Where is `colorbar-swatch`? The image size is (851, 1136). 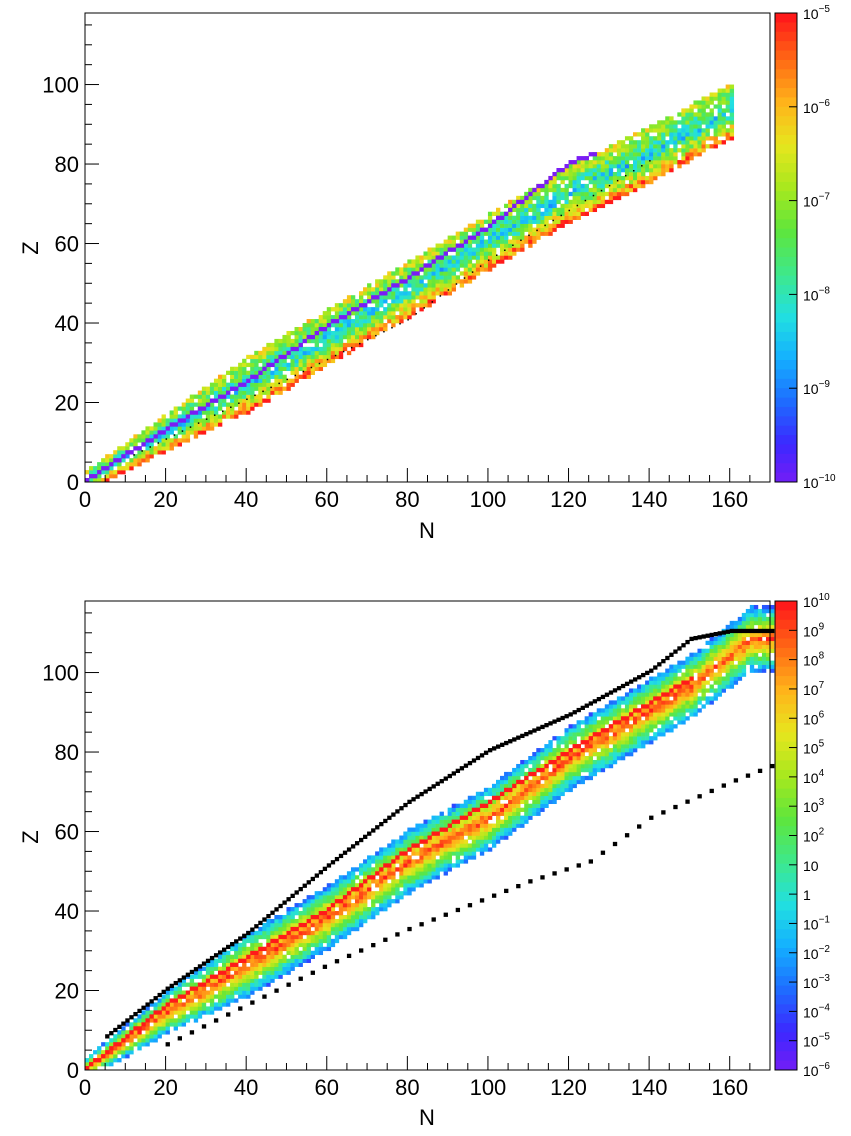
colorbar-swatch is located at coordinates (786, 374).